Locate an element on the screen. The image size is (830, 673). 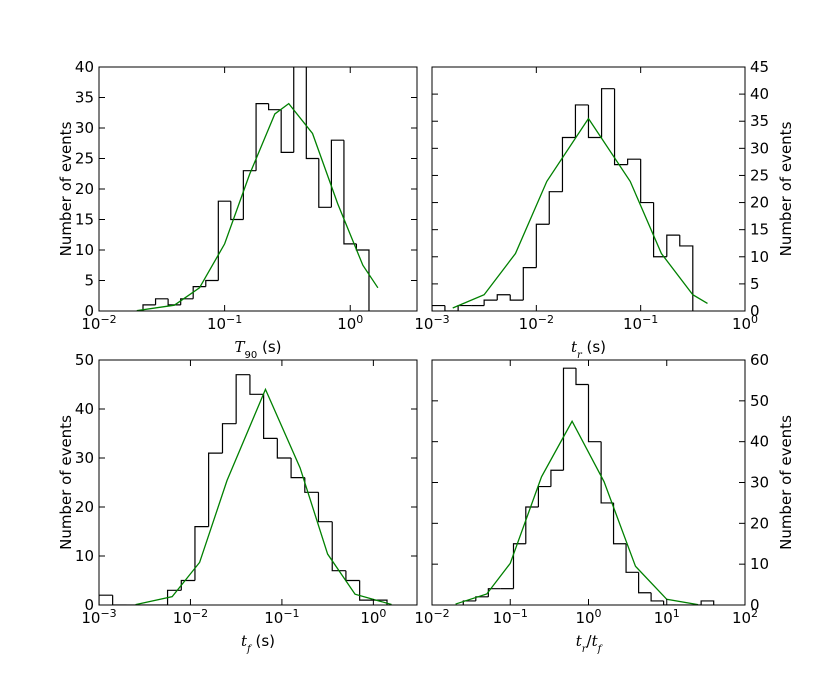
y-tick-label: 50 is located at coordinates (759, 401).